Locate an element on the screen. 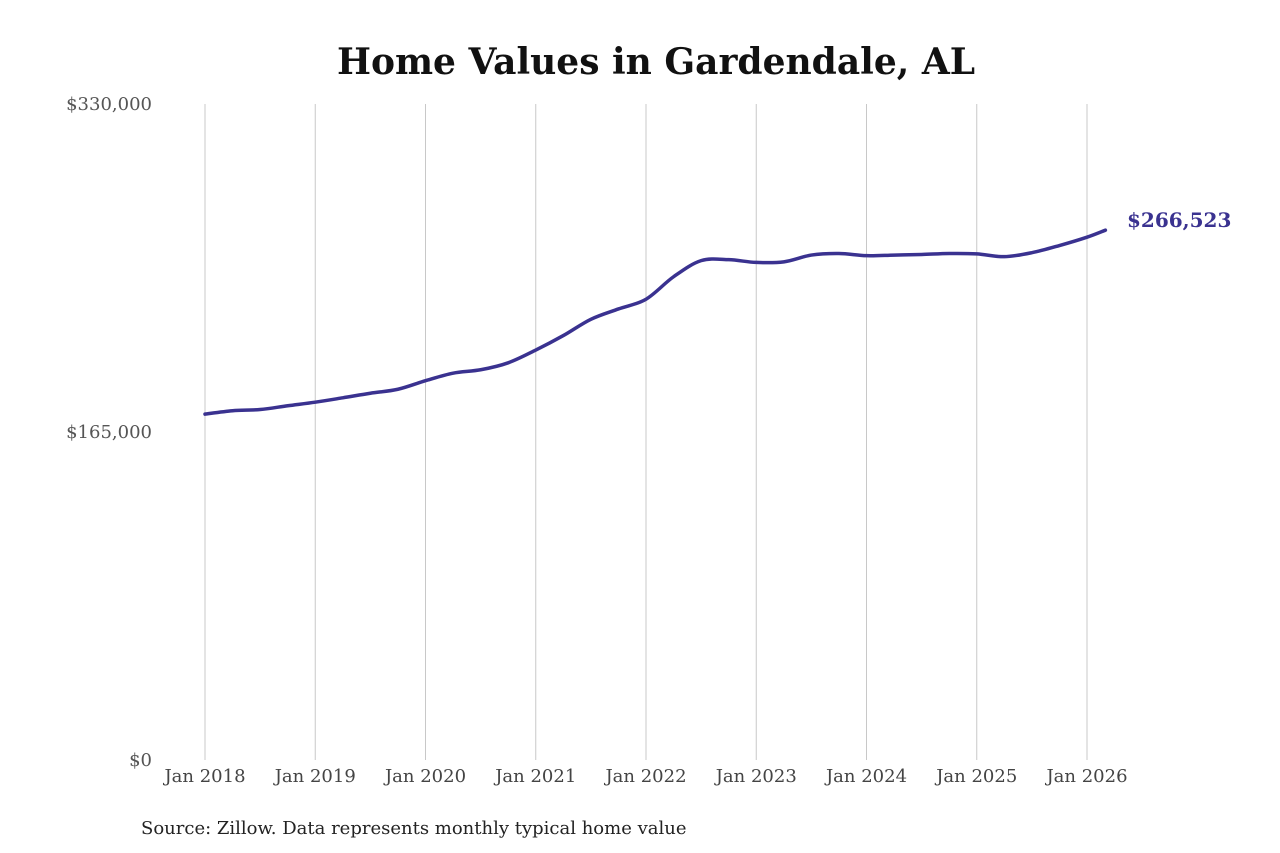 The image size is (1280, 853). x-tick-label: Jan 2019 is located at coordinates (314, 776).